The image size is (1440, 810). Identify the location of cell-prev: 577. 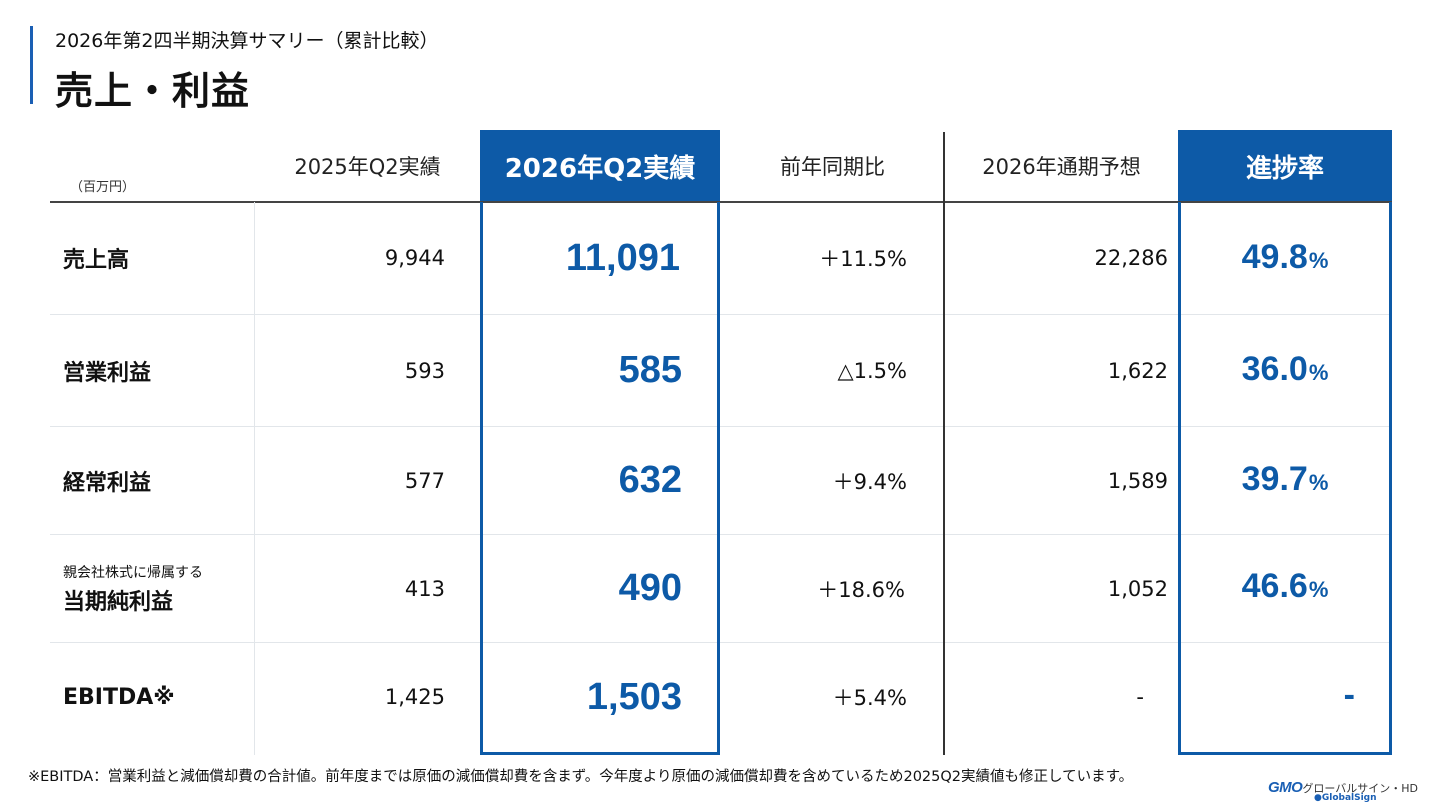
(424, 480).